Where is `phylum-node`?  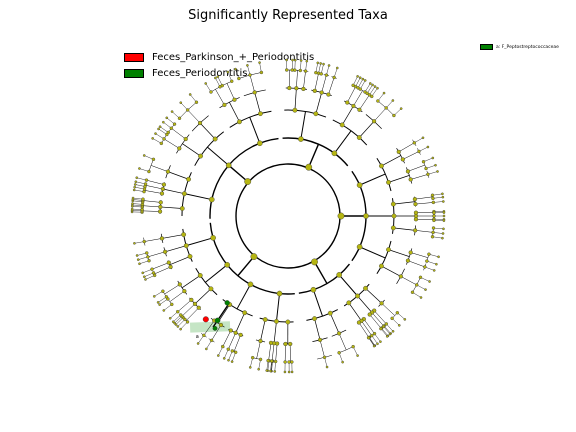
phylum-node is located at coordinates (314, 262).